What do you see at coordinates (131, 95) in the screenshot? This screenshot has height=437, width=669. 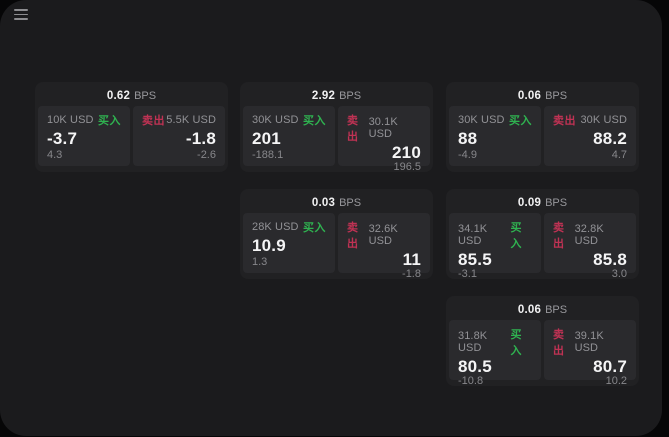 I see `card-header: 0.62 BPS` at bounding box center [131, 95].